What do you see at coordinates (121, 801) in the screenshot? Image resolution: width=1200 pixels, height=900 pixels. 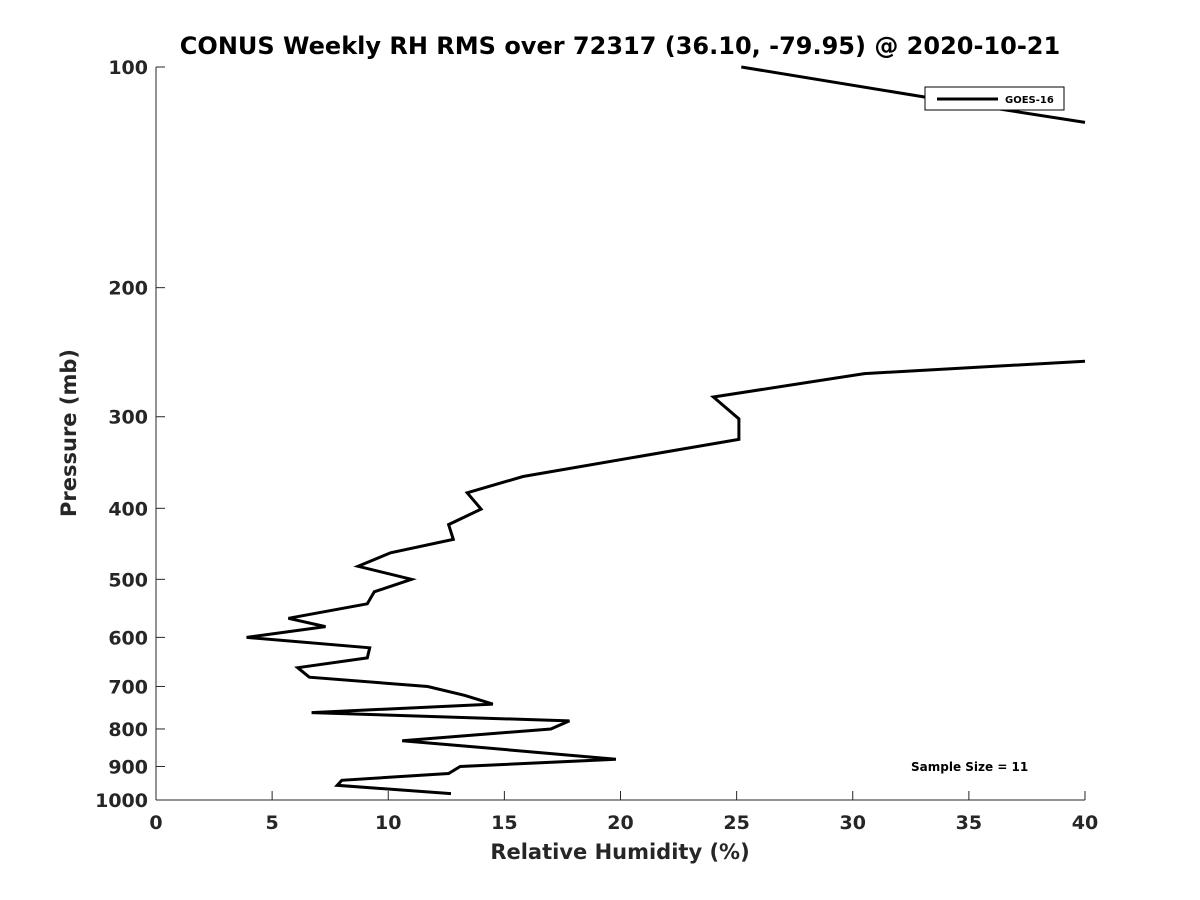 I see `y-tick-label: 1000` at bounding box center [121, 801].